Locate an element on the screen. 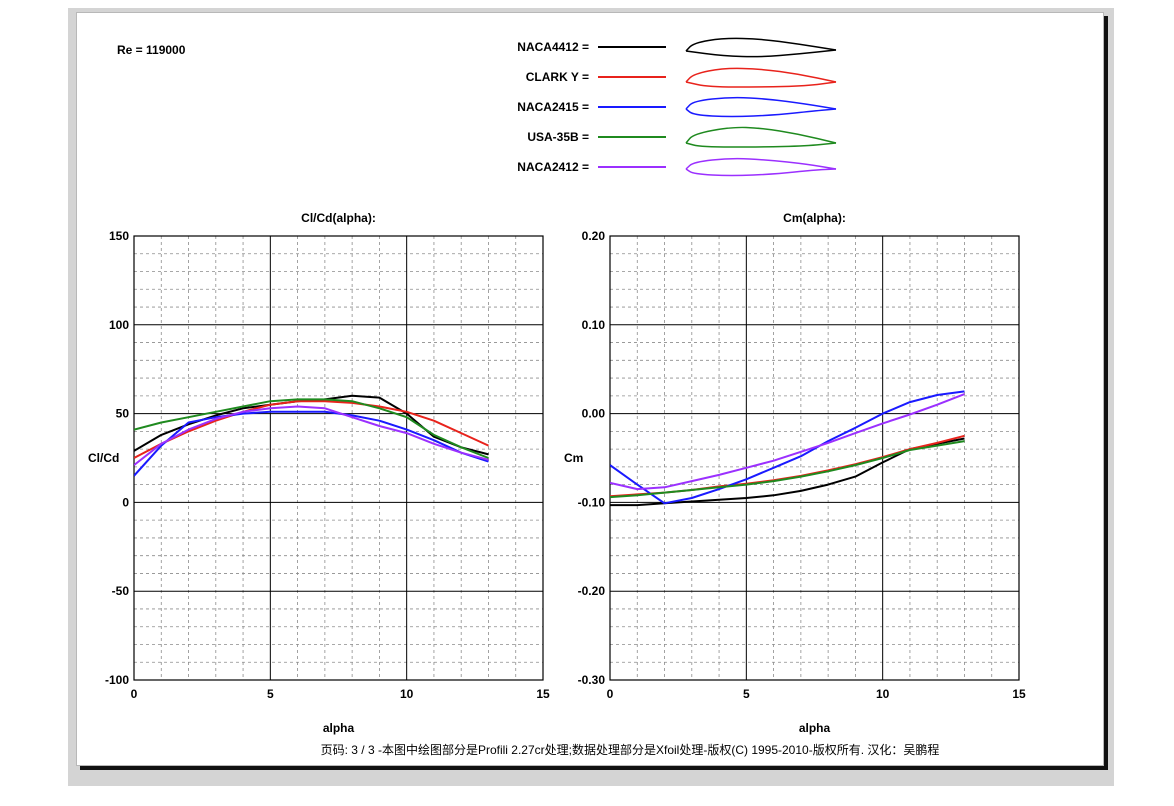  legend-label: NACA2412 = is located at coordinates (553, 167).